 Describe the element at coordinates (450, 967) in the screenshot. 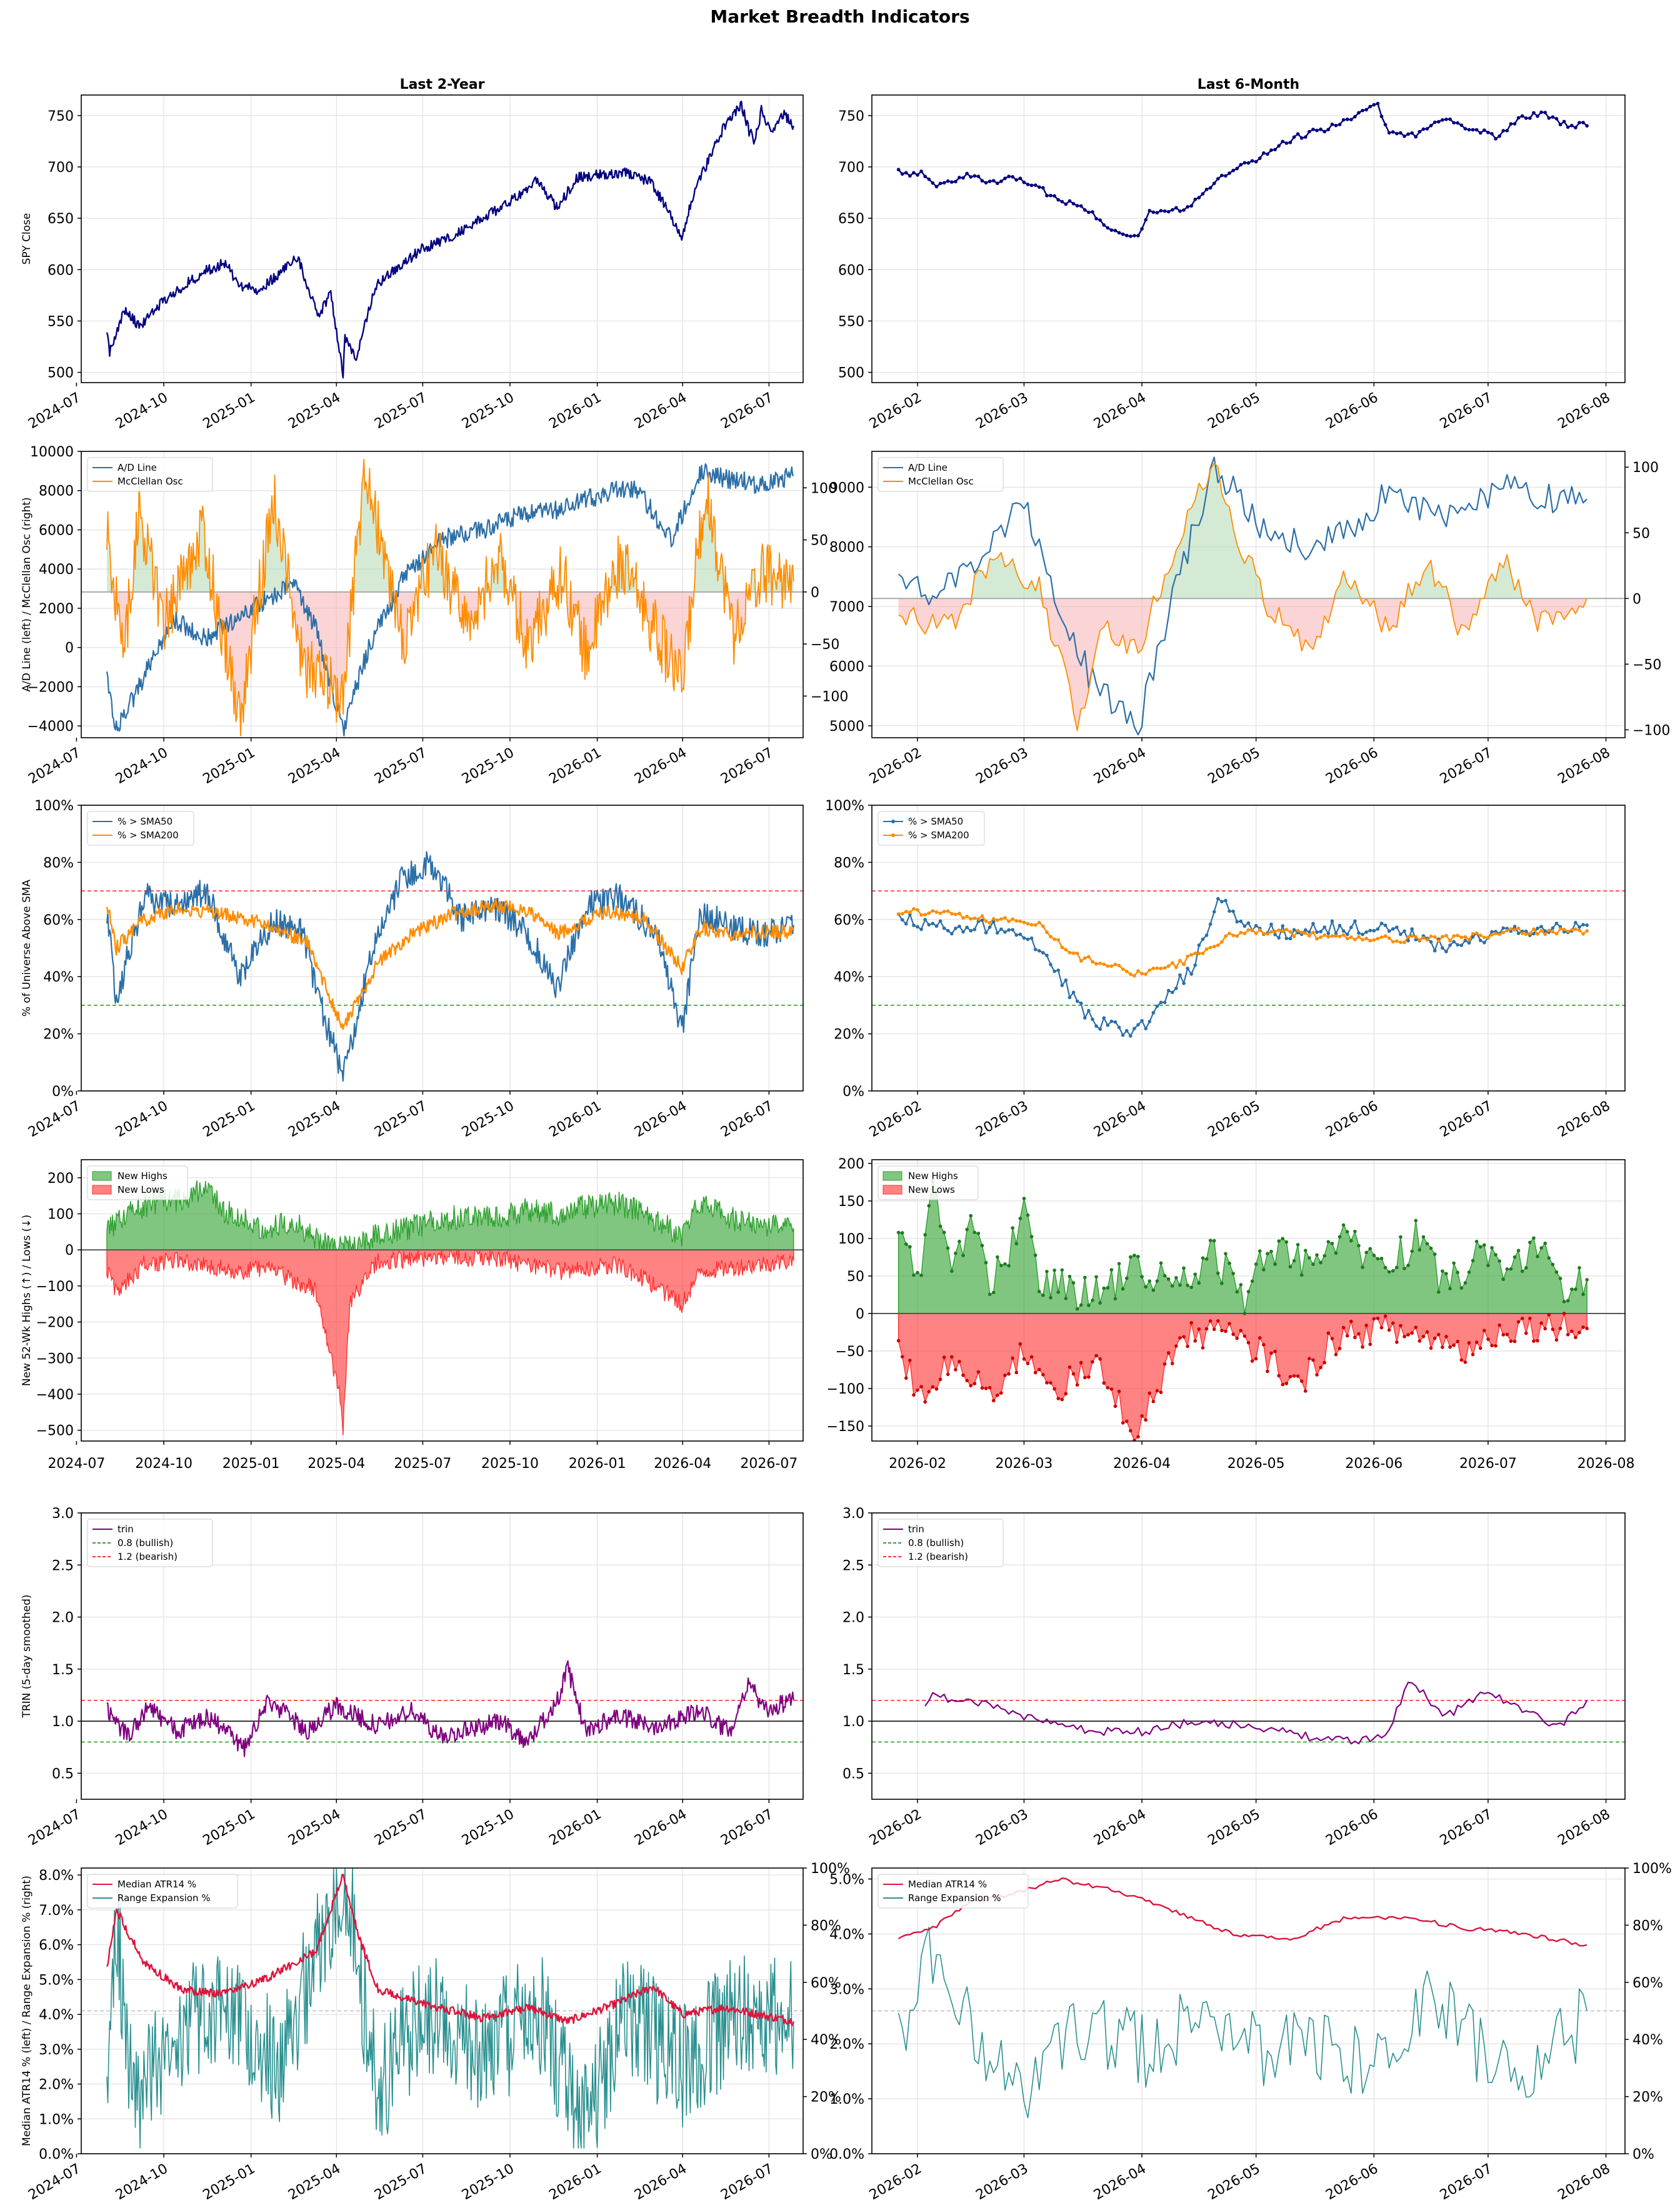

I see `sma50-line` at that location.